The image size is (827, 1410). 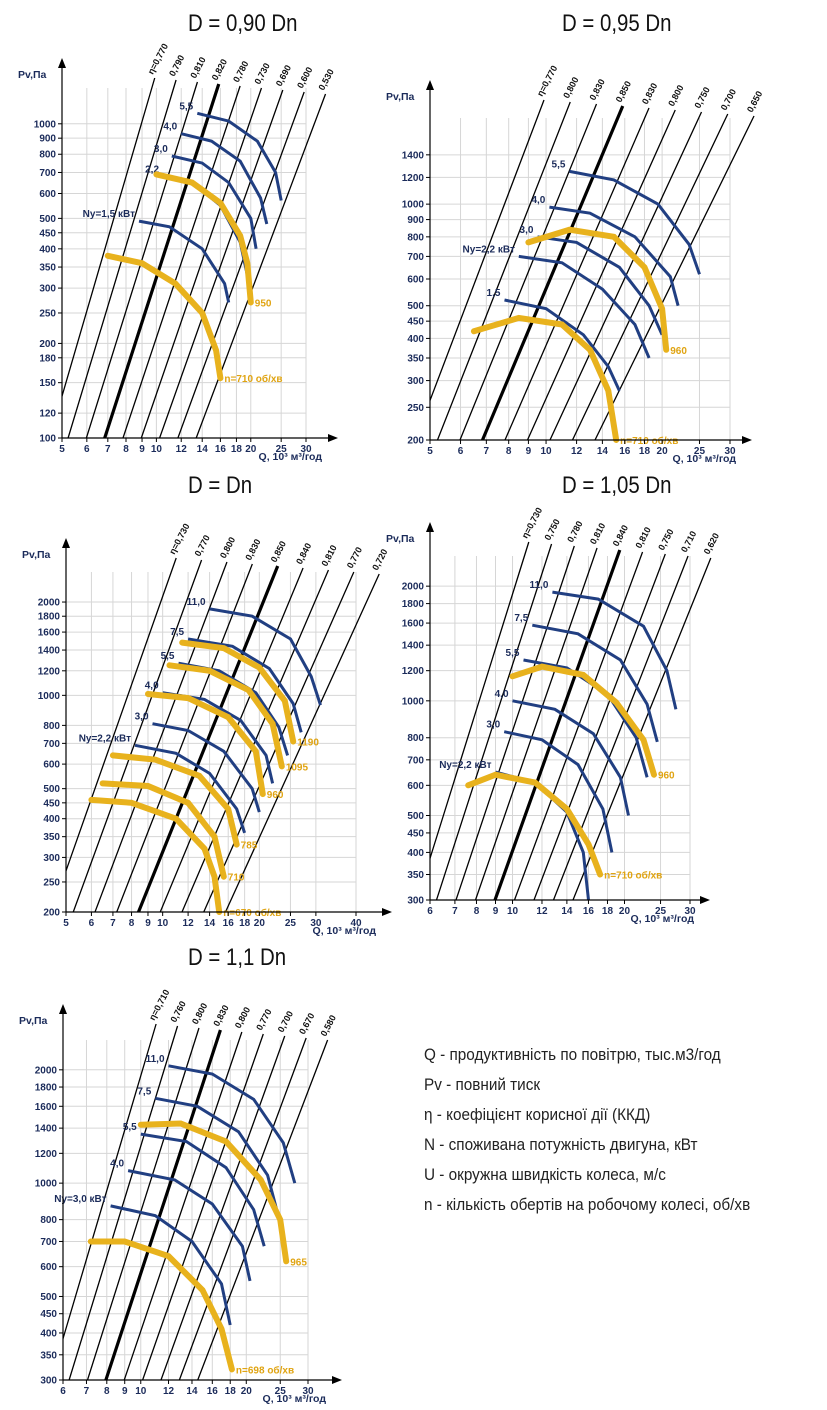 I want to click on legend-item-eta: η - коефіцієнт корисної дії (ККД), so click(x=537, y=1114).